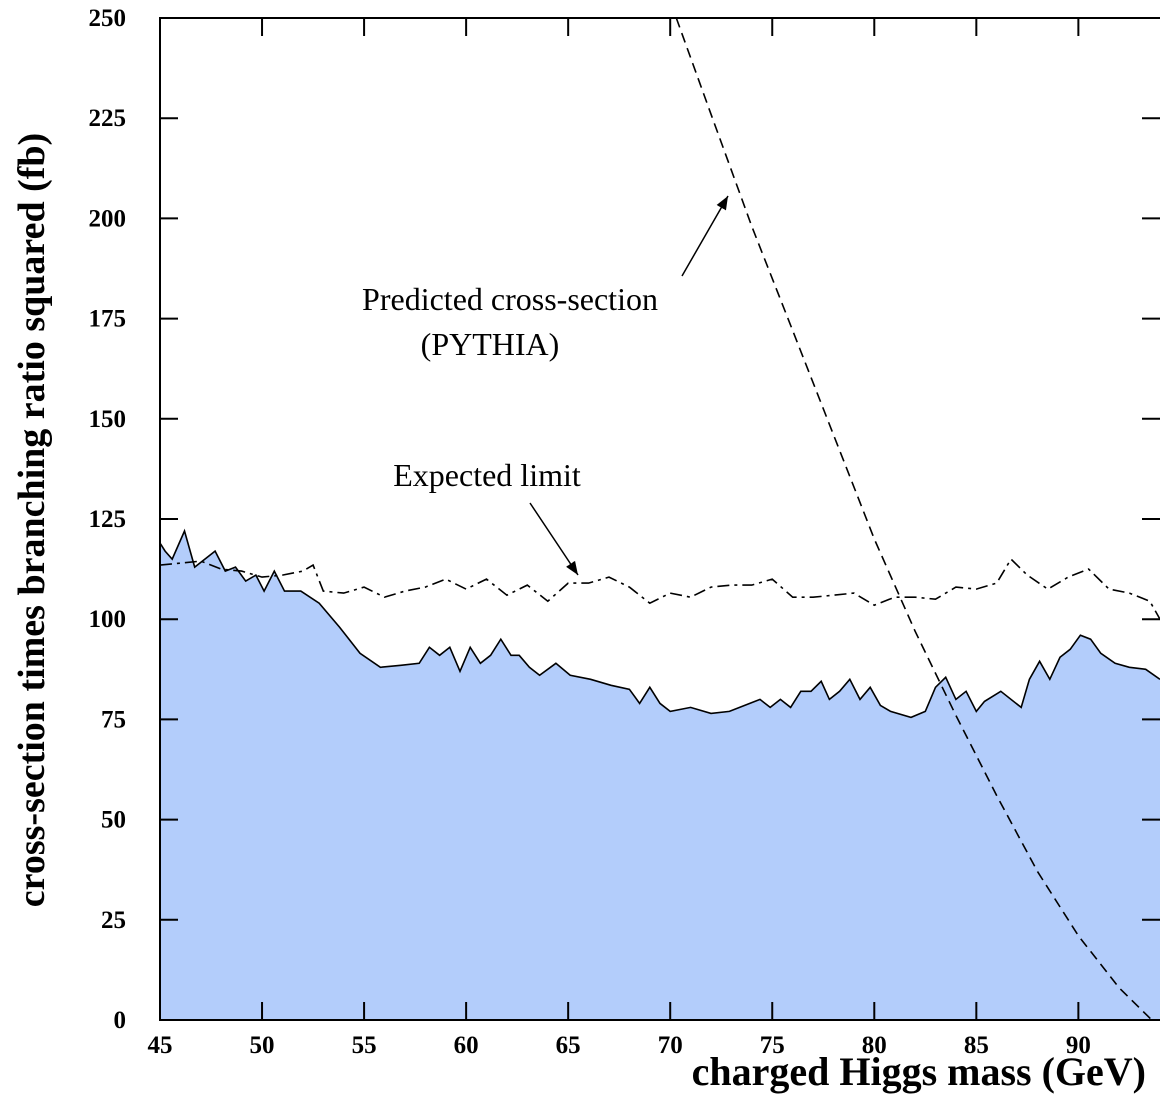 This screenshot has width=1160, height=1097. What do you see at coordinates (660, 588) in the screenshot?
I see `dashdot-line` at bounding box center [660, 588].